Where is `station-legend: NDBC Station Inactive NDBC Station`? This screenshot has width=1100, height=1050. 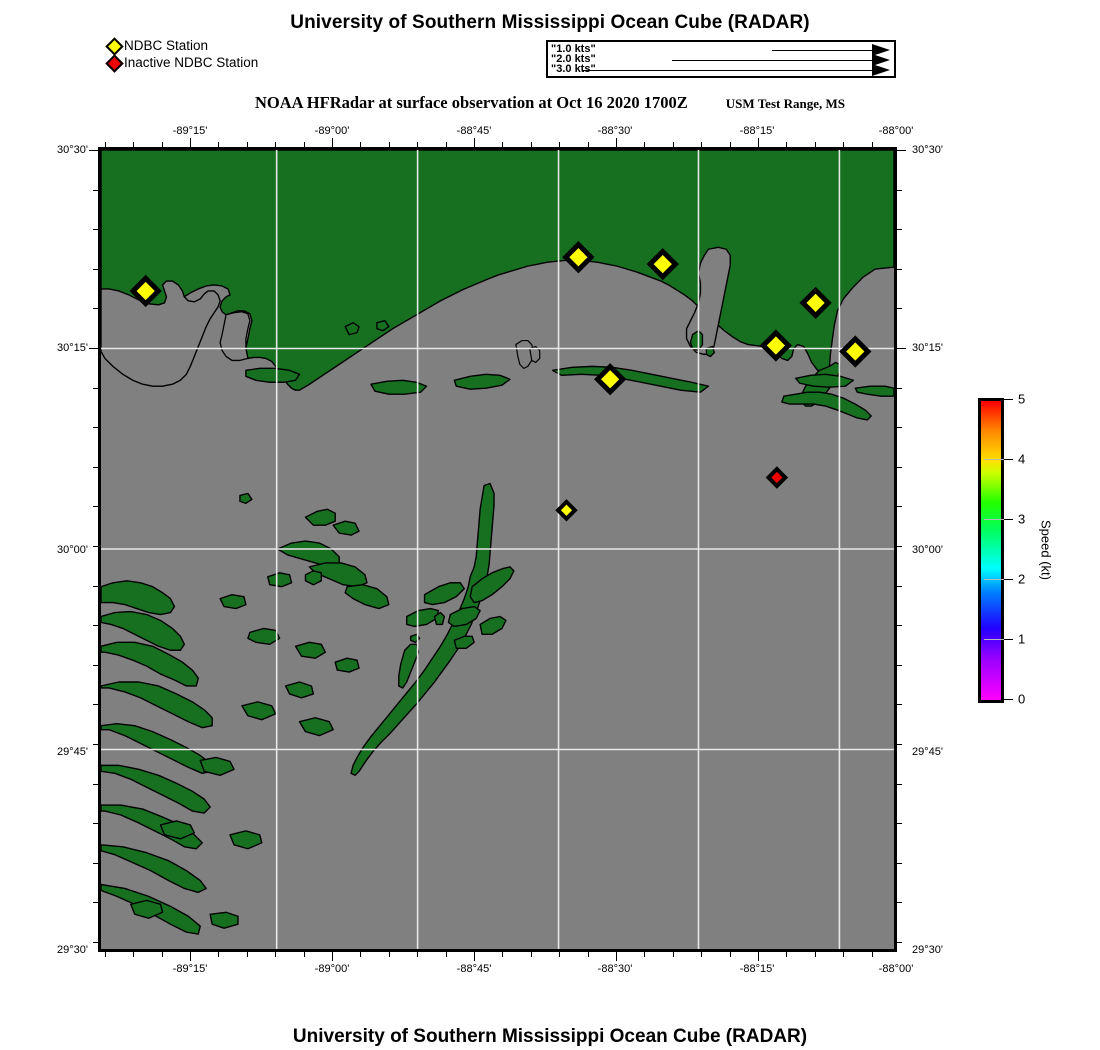
station-legend: NDBC Station Inactive NDBC Station is located at coordinates (181, 54).